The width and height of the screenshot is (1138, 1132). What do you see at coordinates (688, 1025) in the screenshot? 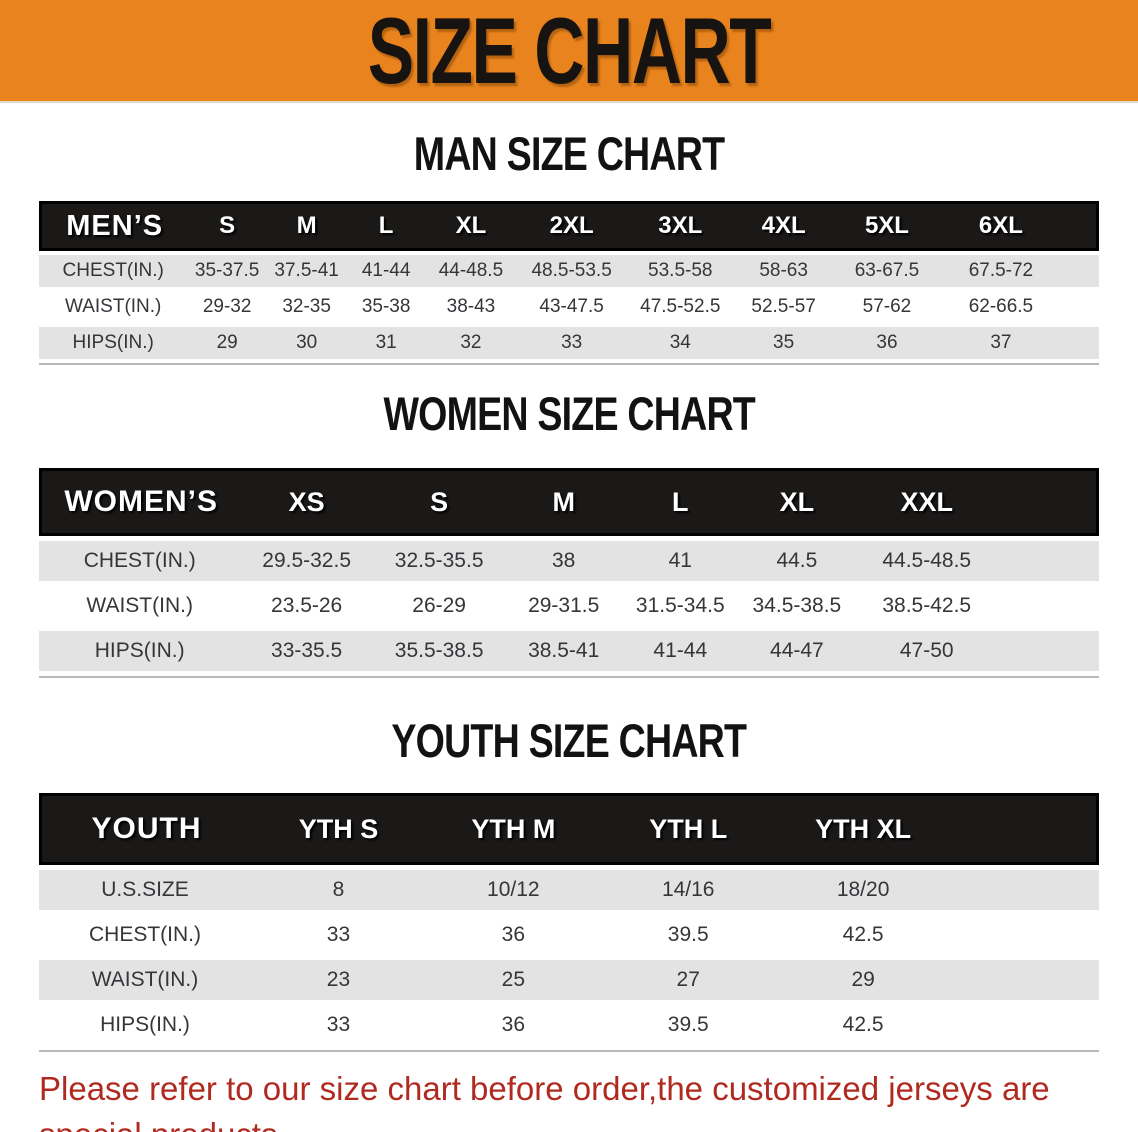
I see `size-value-cell: 39.5` at bounding box center [688, 1025].